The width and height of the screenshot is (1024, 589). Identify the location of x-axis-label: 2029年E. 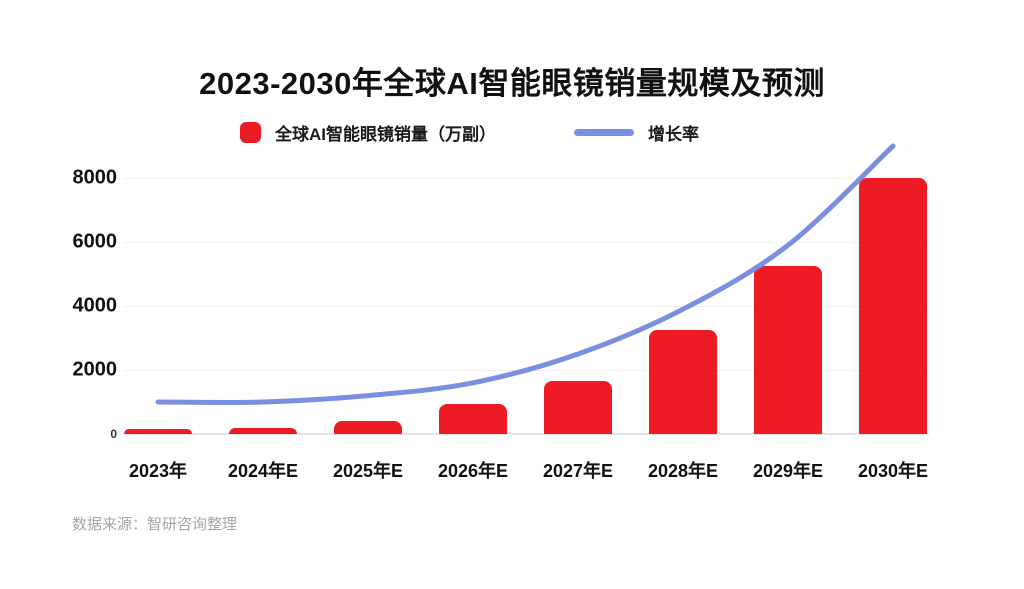
(788, 471).